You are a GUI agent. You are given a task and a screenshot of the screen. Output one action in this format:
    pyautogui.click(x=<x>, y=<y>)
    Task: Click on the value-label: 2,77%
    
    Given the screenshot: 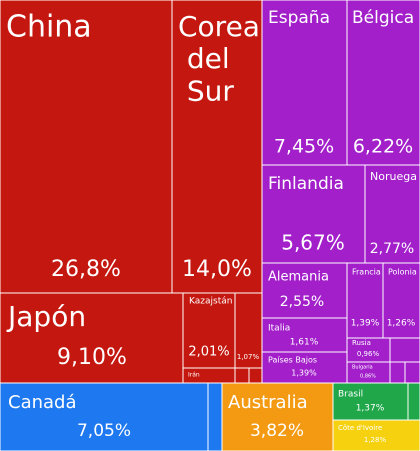 What is the action you would take?
    pyautogui.click(x=392, y=249)
    